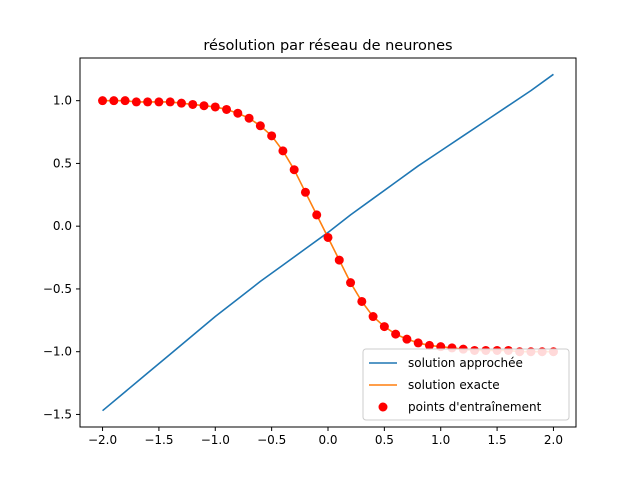 The width and height of the screenshot is (640, 480). Describe the element at coordinates (475, 407) in the screenshot. I see `legend-label: points d'entraînement` at that location.